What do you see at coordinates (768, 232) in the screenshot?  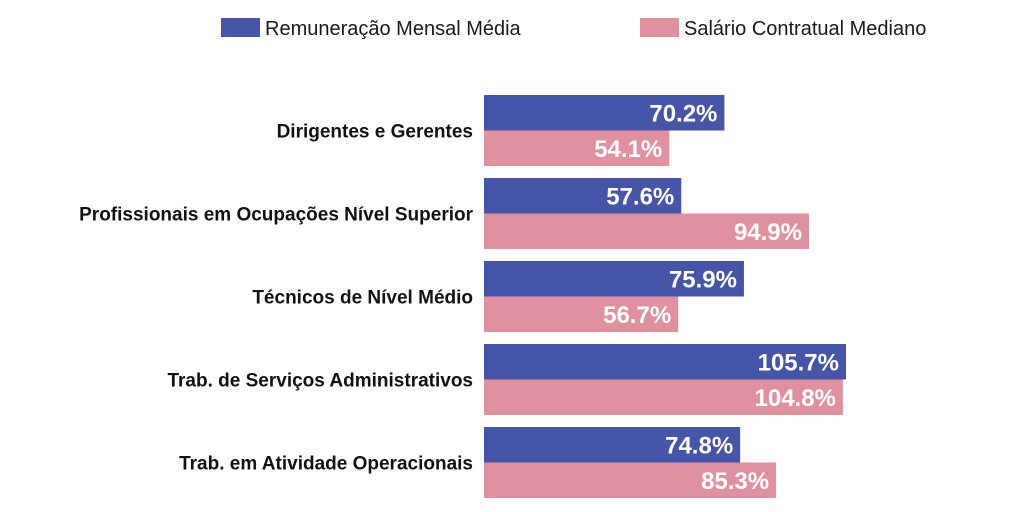 I see `value-label: 94.9%` at bounding box center [768, 232].